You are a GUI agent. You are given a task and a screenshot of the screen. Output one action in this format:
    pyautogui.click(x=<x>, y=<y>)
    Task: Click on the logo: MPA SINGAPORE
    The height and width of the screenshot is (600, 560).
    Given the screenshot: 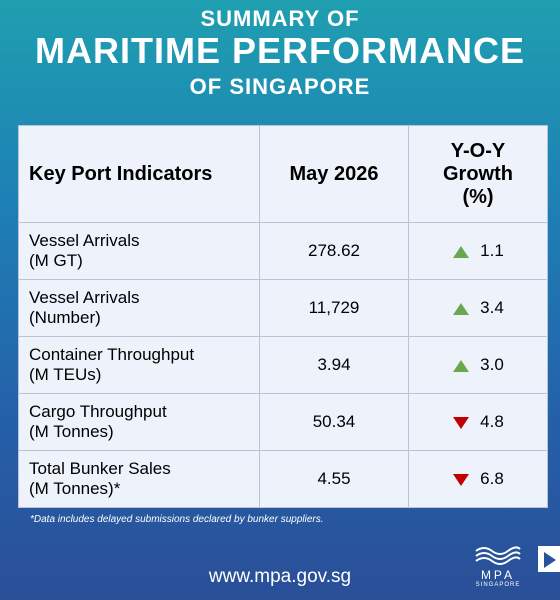 What is the action you would take?
    pyautogui.click(x=498, y=578)
    